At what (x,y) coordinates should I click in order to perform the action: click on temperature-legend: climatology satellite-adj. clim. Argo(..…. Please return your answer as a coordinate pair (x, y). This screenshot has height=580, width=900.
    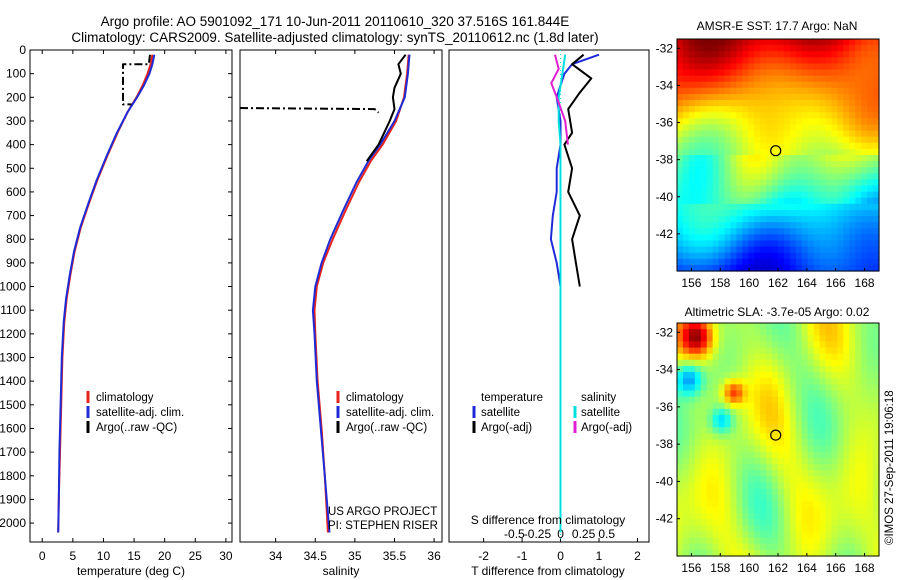
    Looking at the image, I should click on (135, 412).